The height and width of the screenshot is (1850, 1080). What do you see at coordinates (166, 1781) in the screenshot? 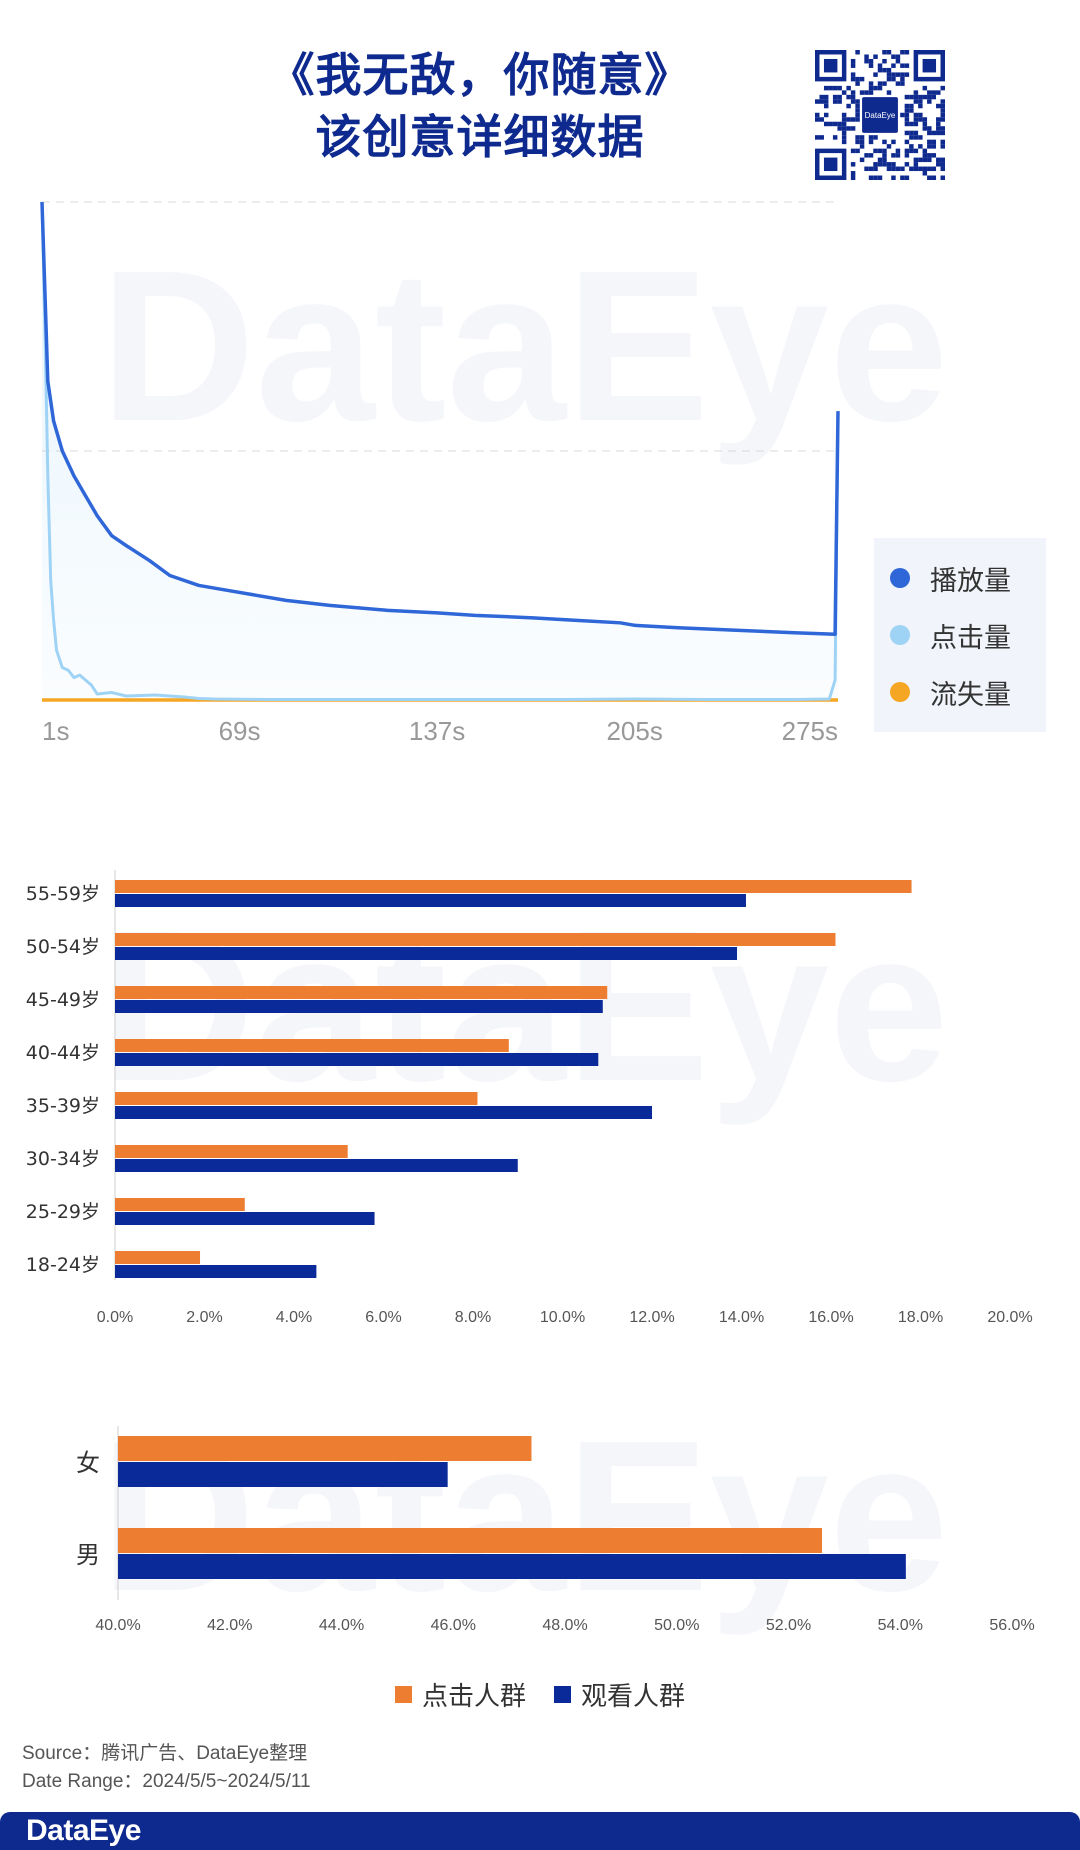
I see `date-range-line: Date Range：2024/5/5~2024/5/11` at bounding box center [166, 1781].